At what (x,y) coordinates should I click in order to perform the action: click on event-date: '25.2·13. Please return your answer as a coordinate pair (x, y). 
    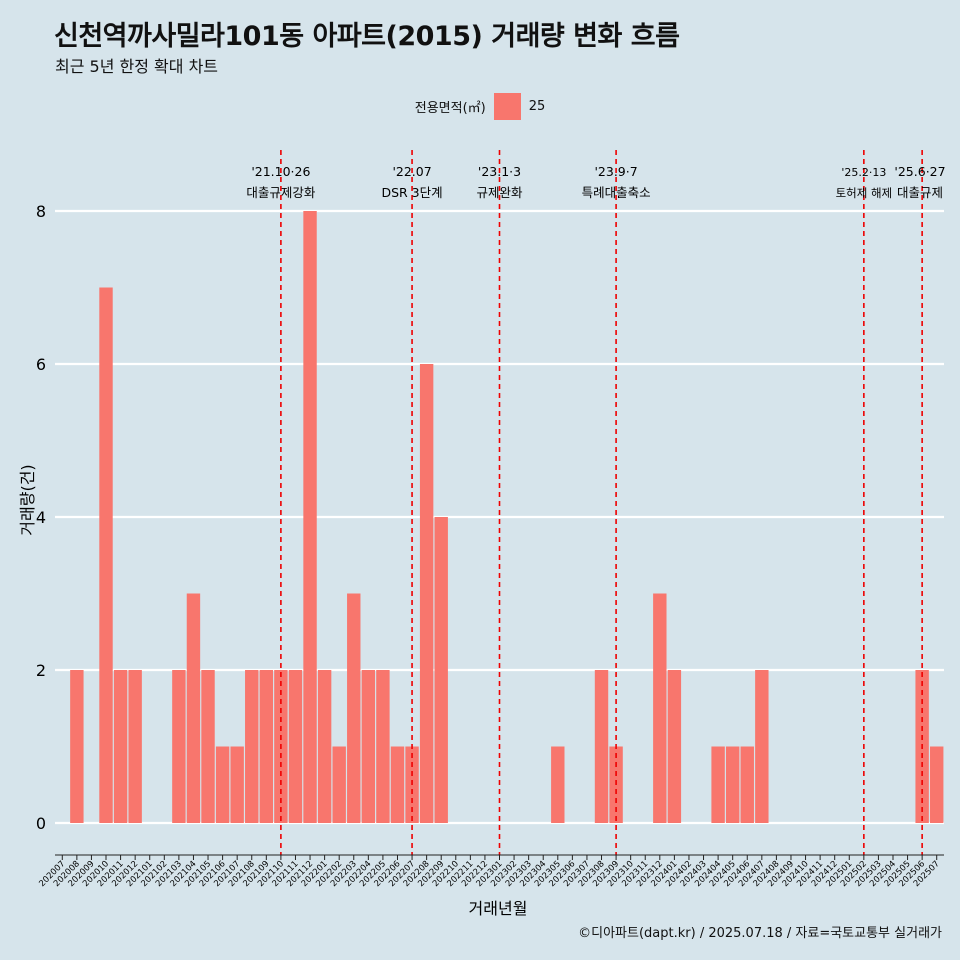
    Looking at the image, I should click on (863, 172).